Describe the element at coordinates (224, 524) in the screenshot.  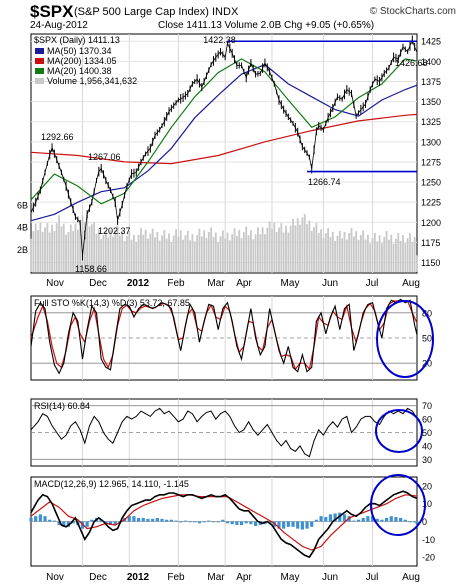
I see `macd-line` at that location.